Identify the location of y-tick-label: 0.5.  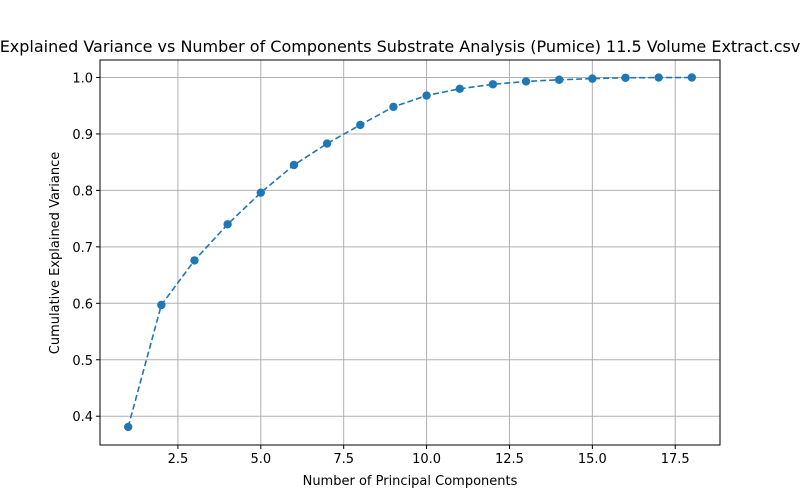
(82, 361).